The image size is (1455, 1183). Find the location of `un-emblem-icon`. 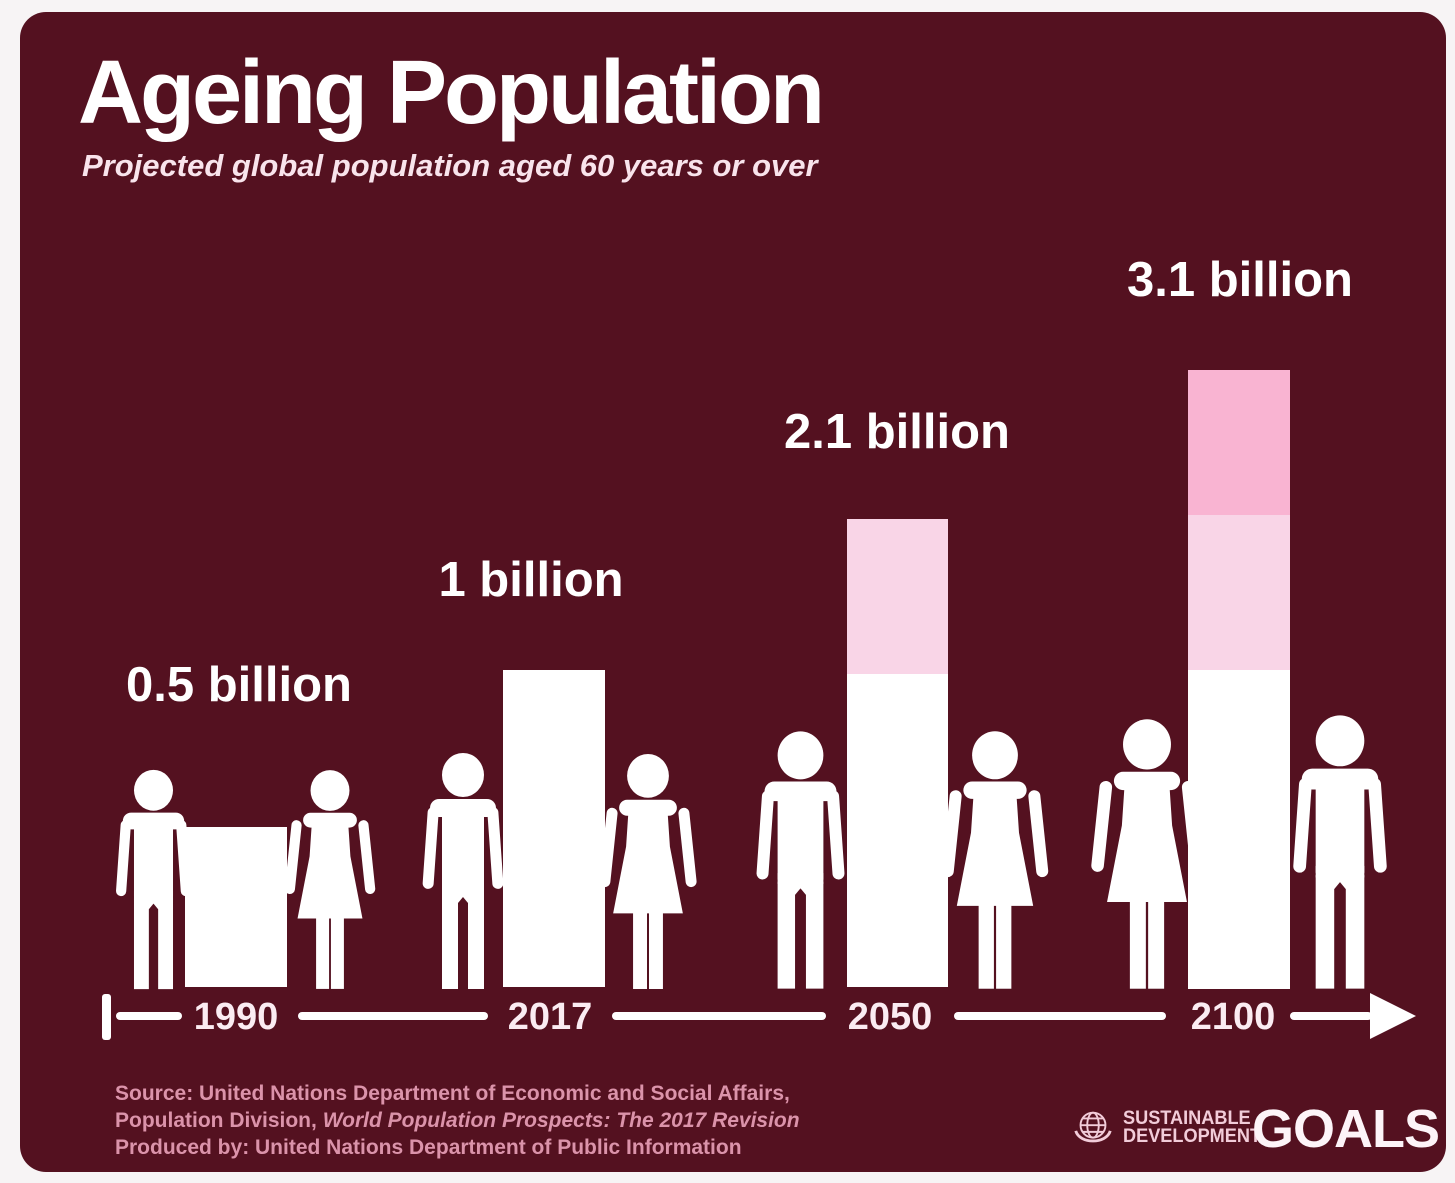

un-emblem-icon is located at coordinates (1093, 1127).